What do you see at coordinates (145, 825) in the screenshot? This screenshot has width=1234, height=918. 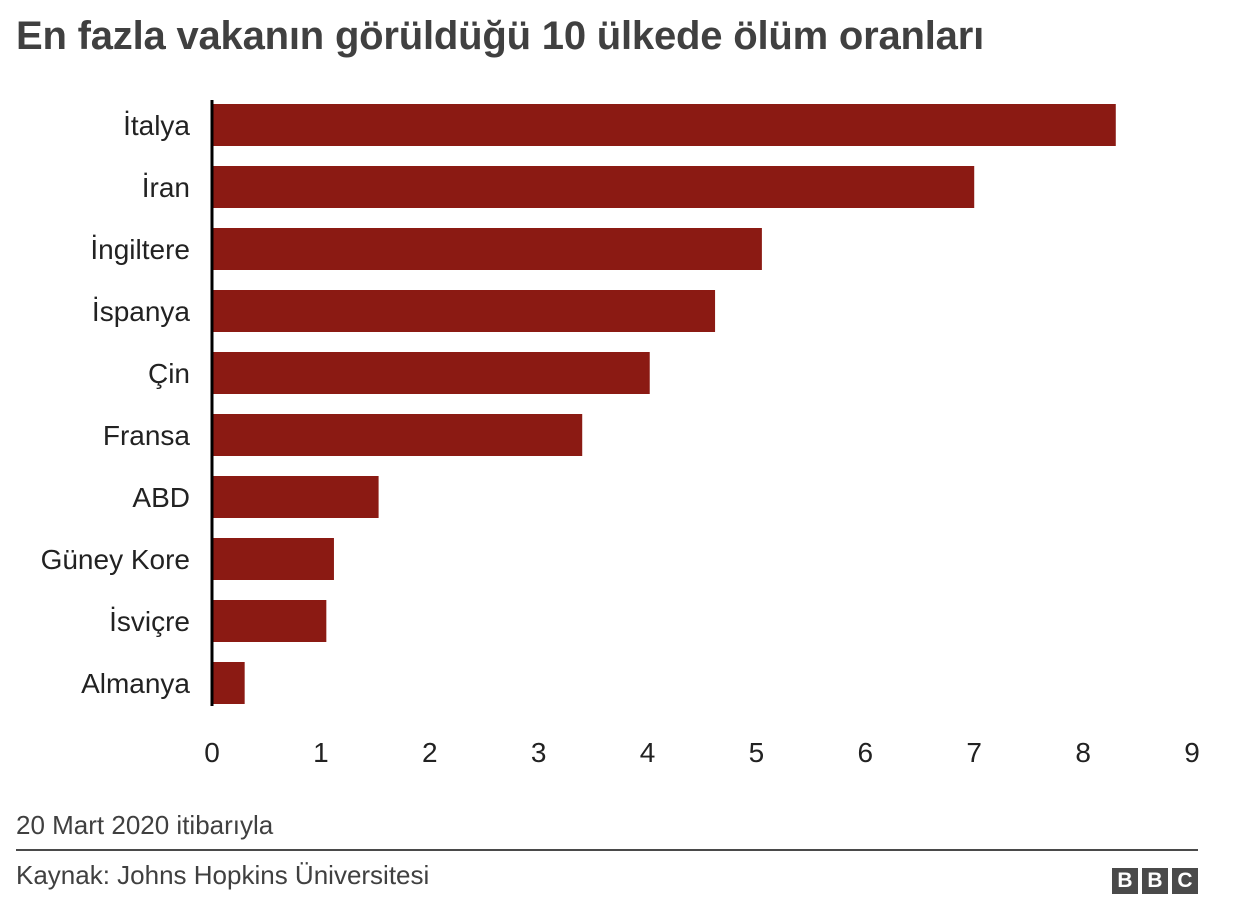 I see `date-footnote: 20 Mart 2020 itibarıyla` at bounding box center [145, 825].